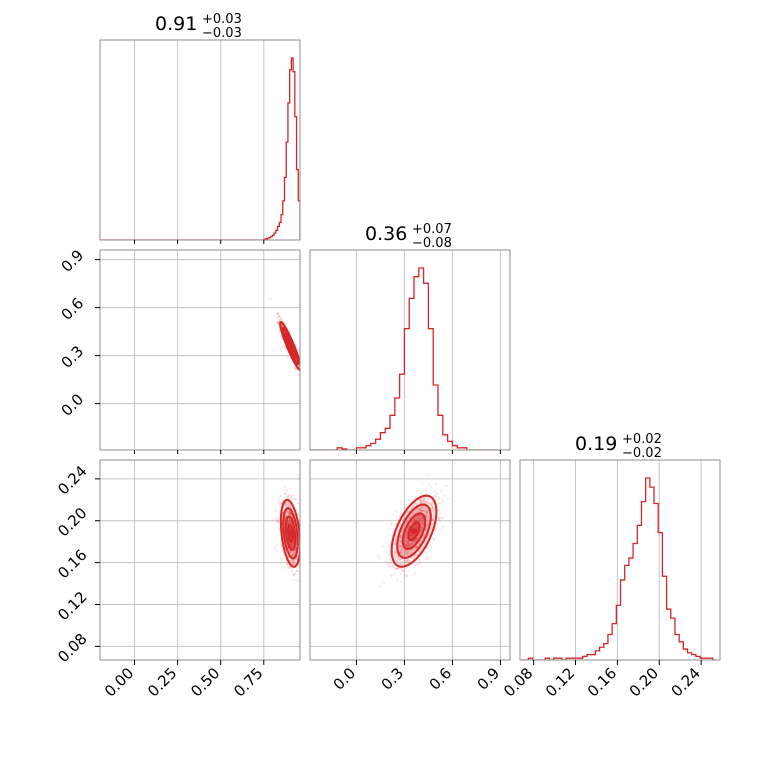 The width and height of the screenshot is (760, 760). I want to click on x-tick-label: 0.00, so click(119, 682).